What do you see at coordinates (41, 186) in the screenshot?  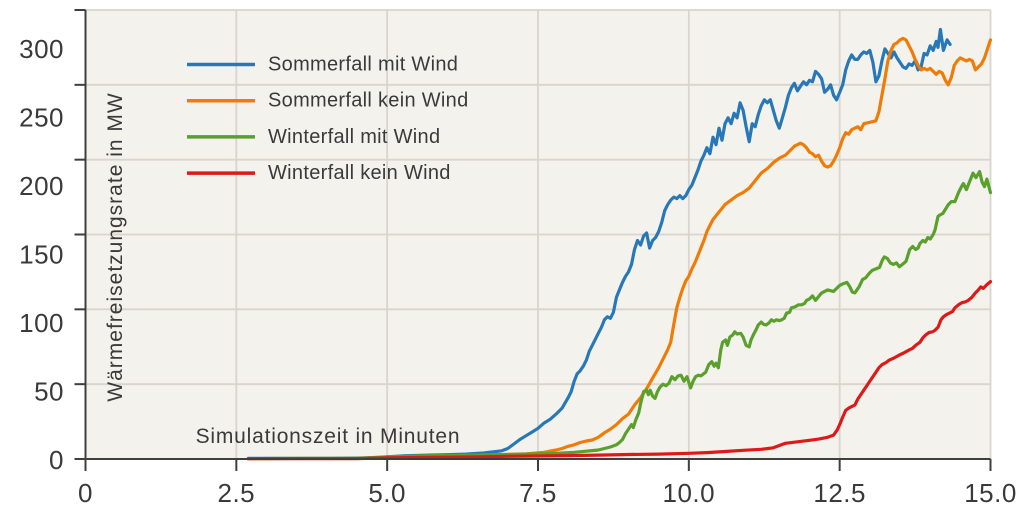 I see `y-tick-label-200: 200` at bounding box center [41, 186].